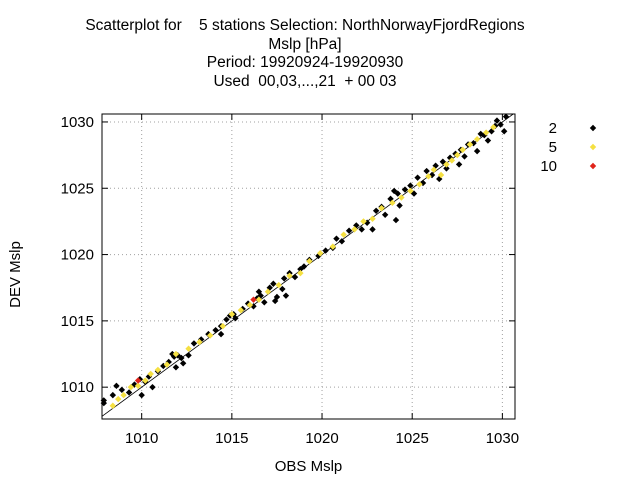 Image resolution: width=640 pixels, height=480 pixels. I want to click on y-tick-label: 1025, so click(77, 188).